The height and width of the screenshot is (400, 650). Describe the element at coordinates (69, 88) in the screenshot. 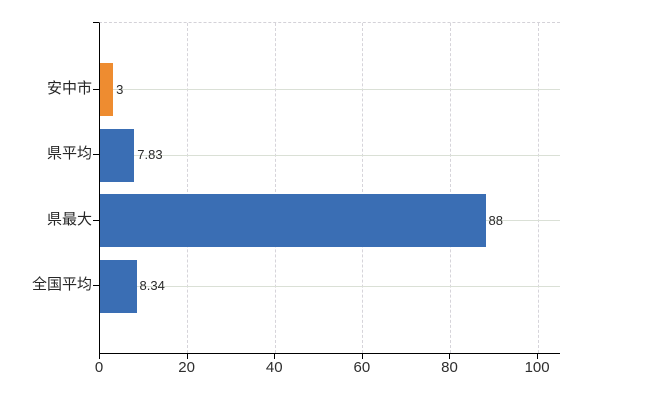

I see `category-label: 安中市` at that location.